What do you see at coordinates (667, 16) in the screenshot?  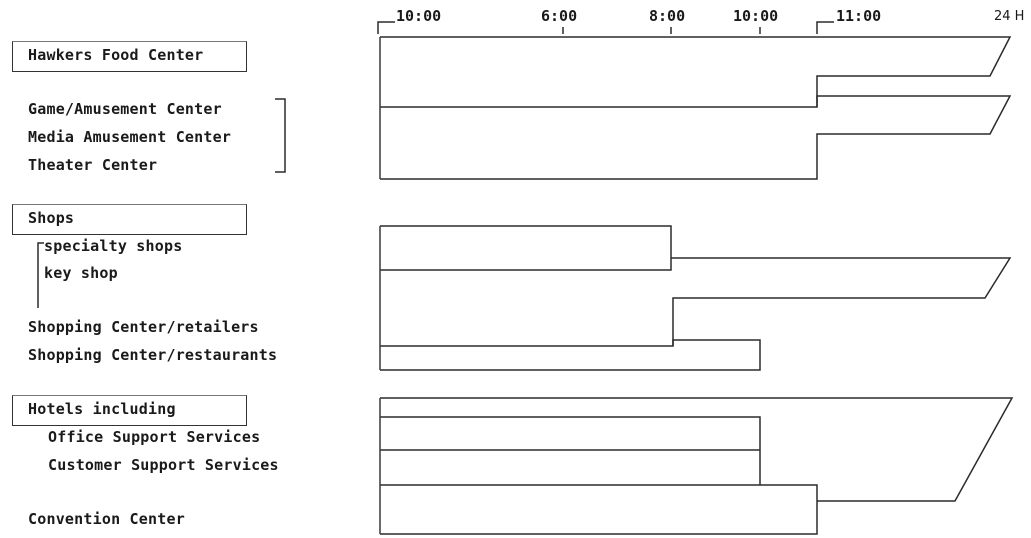 I see `tick-label-8: 8:00` at bounding box center [667, 16].